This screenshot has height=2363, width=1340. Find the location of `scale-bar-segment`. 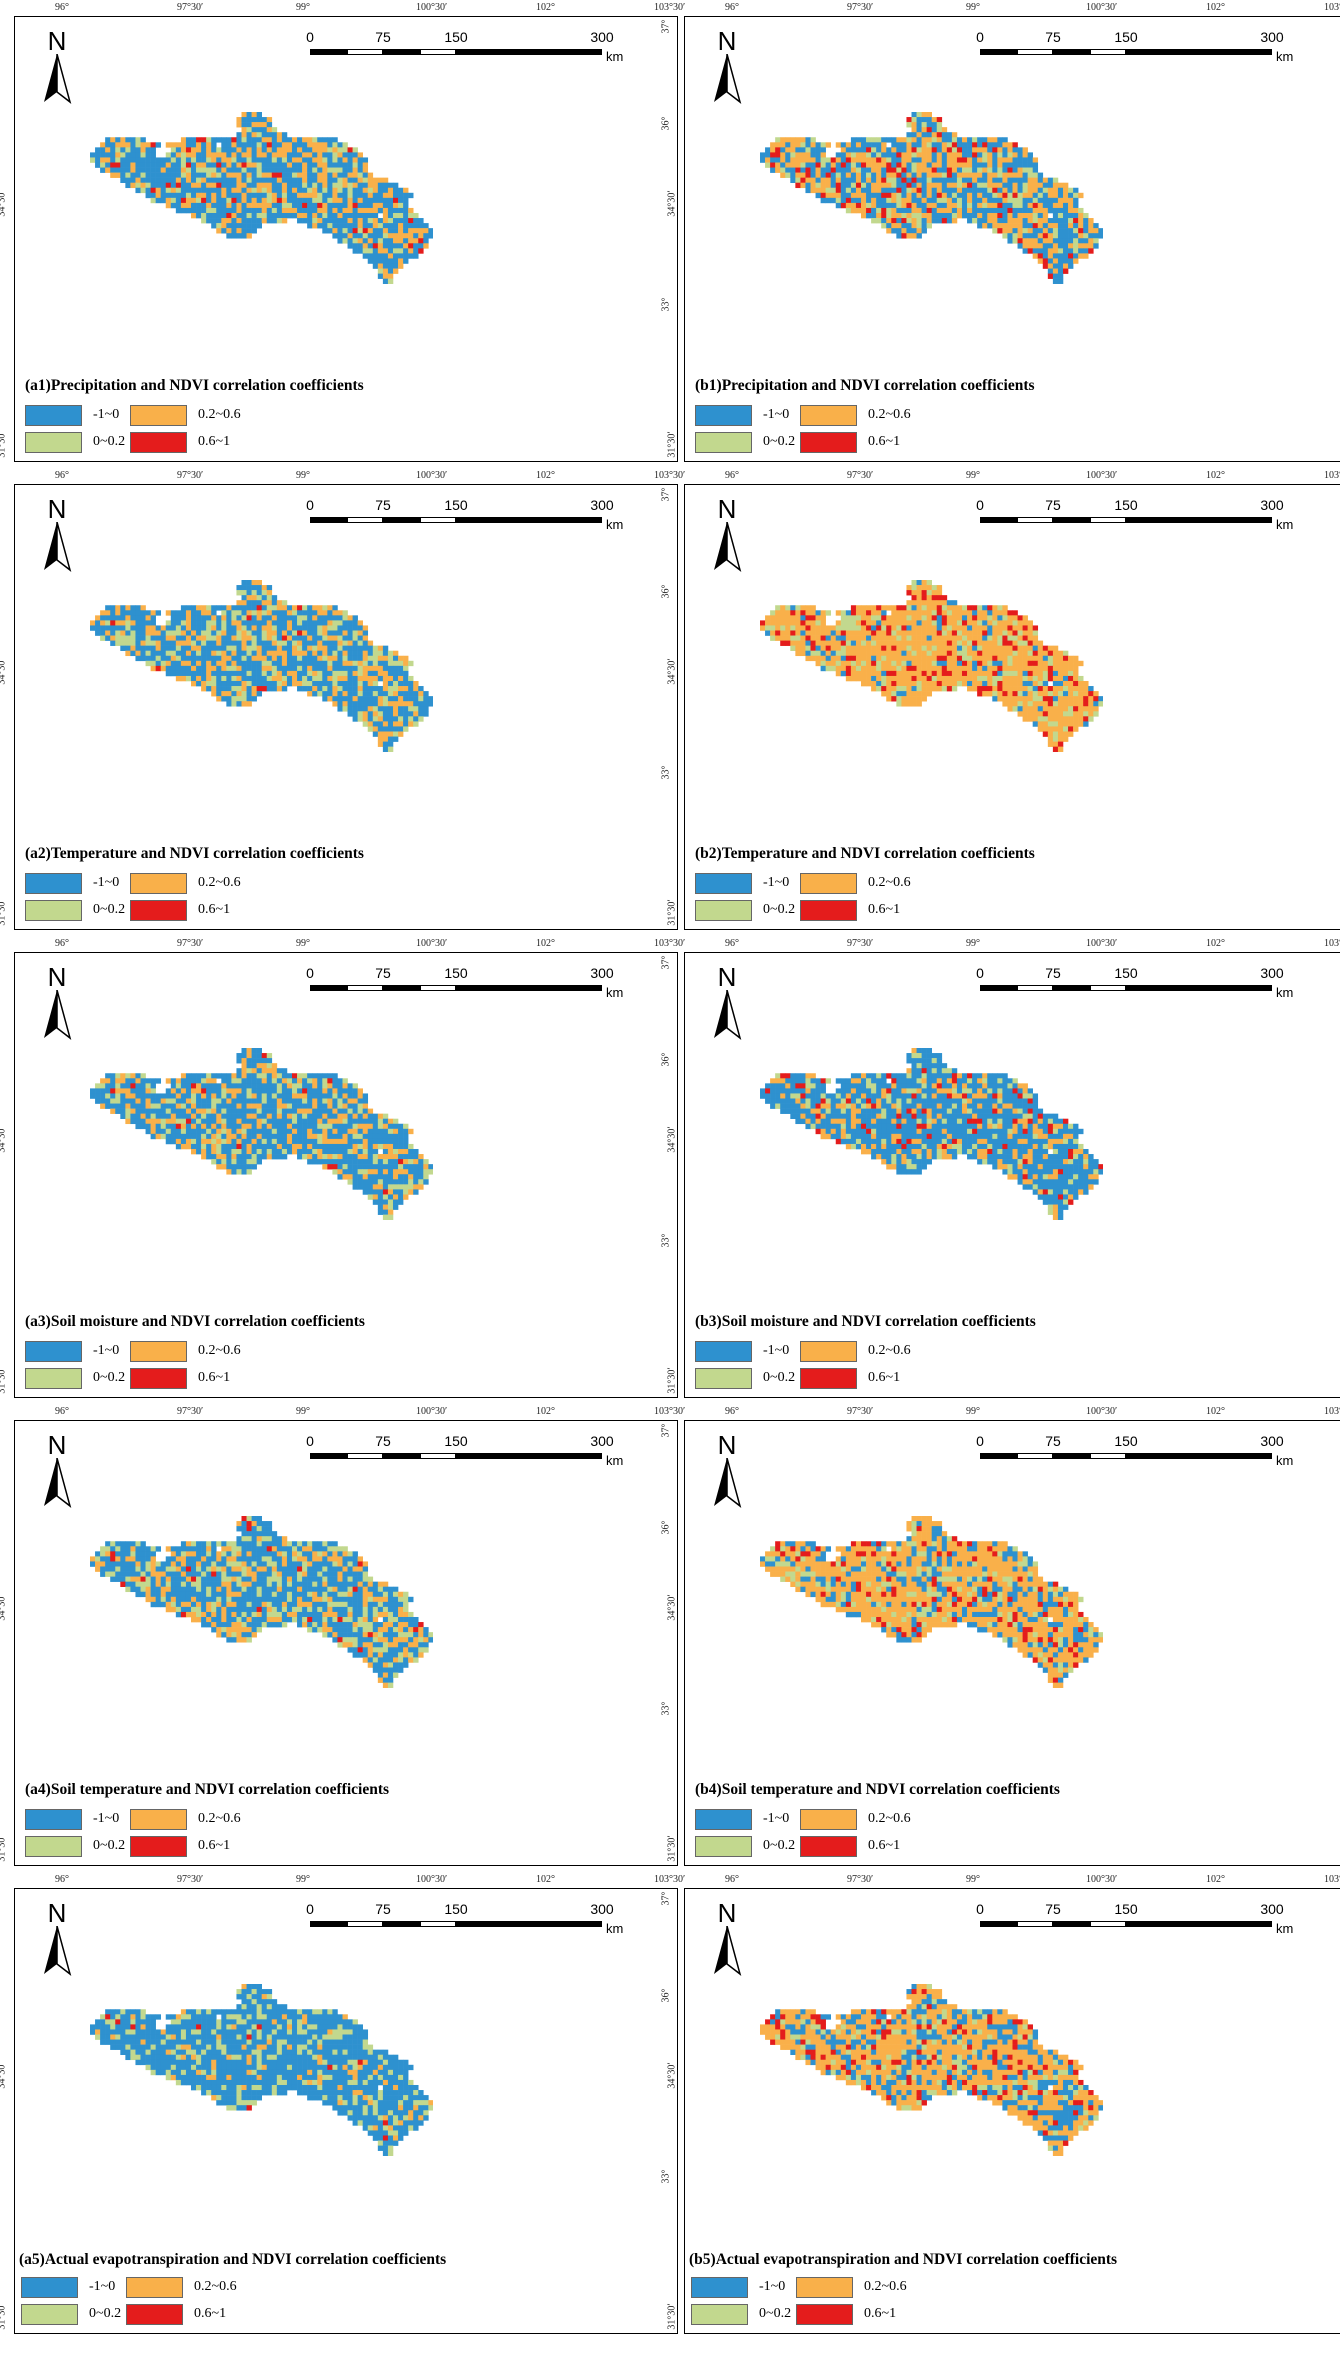

scale-bar-segment is located at coordinates (1071, 52).